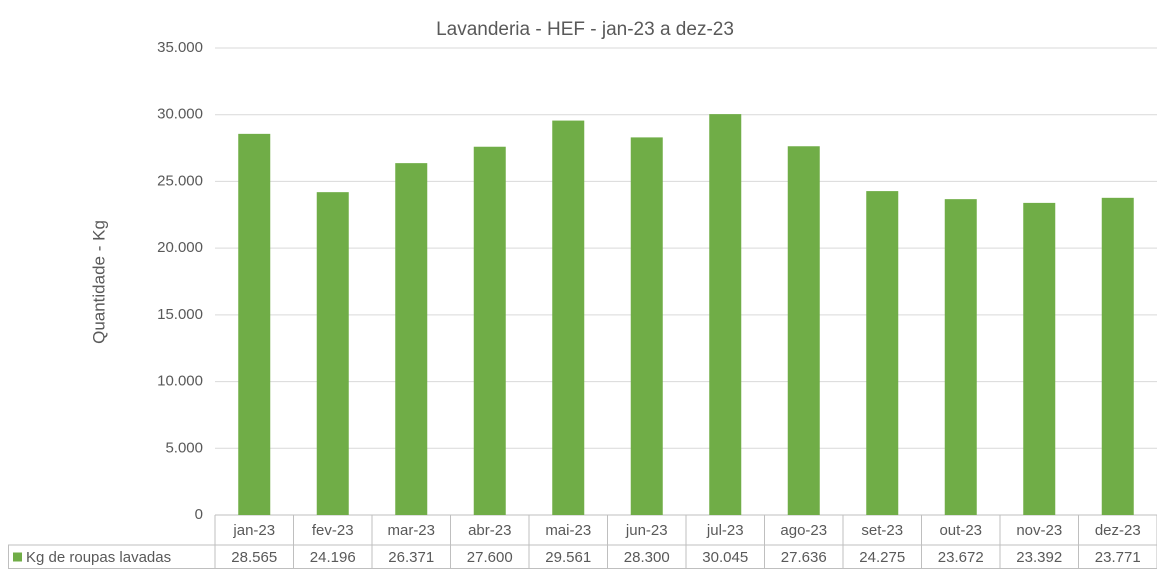 The height and width of the screenshot is (569, 1157). What do you see at coordinates (585, 29) in the screenshot?
I see `chart-title: Lavanderia - HEF - jan-23 a dez-23` at bounding box center [585, 29].